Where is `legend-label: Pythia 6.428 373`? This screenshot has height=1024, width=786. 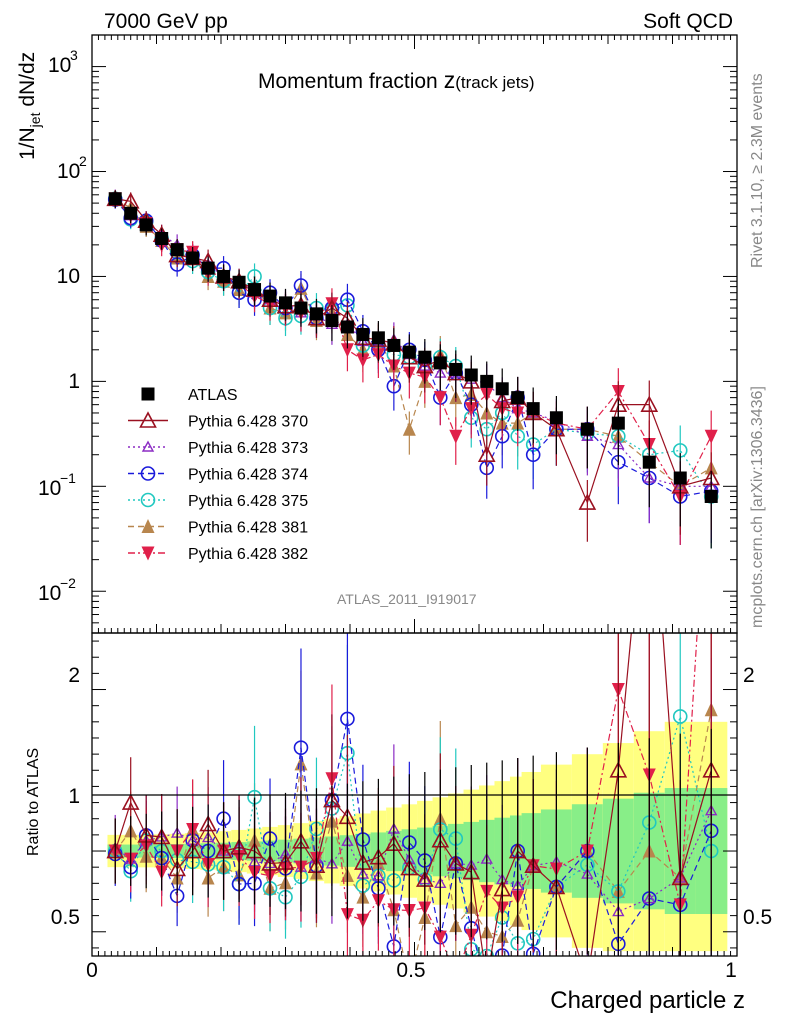 legend-label: Pythia 6.428 373 is located at coordinates (248, 448).